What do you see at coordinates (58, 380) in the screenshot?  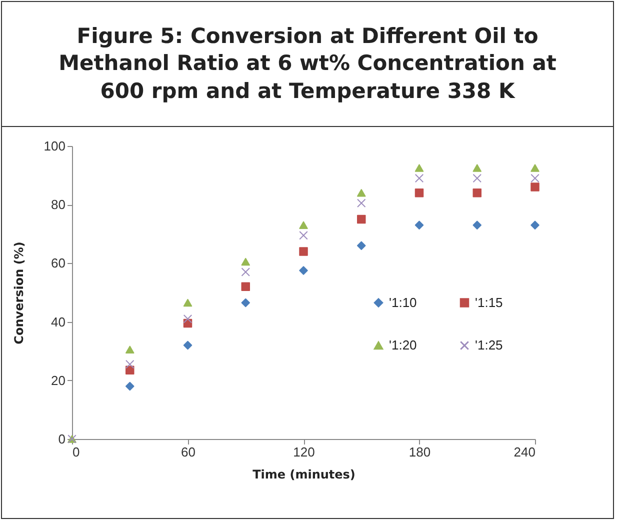 I see `y-tick-label: 20` at bounding box center [58, 380].